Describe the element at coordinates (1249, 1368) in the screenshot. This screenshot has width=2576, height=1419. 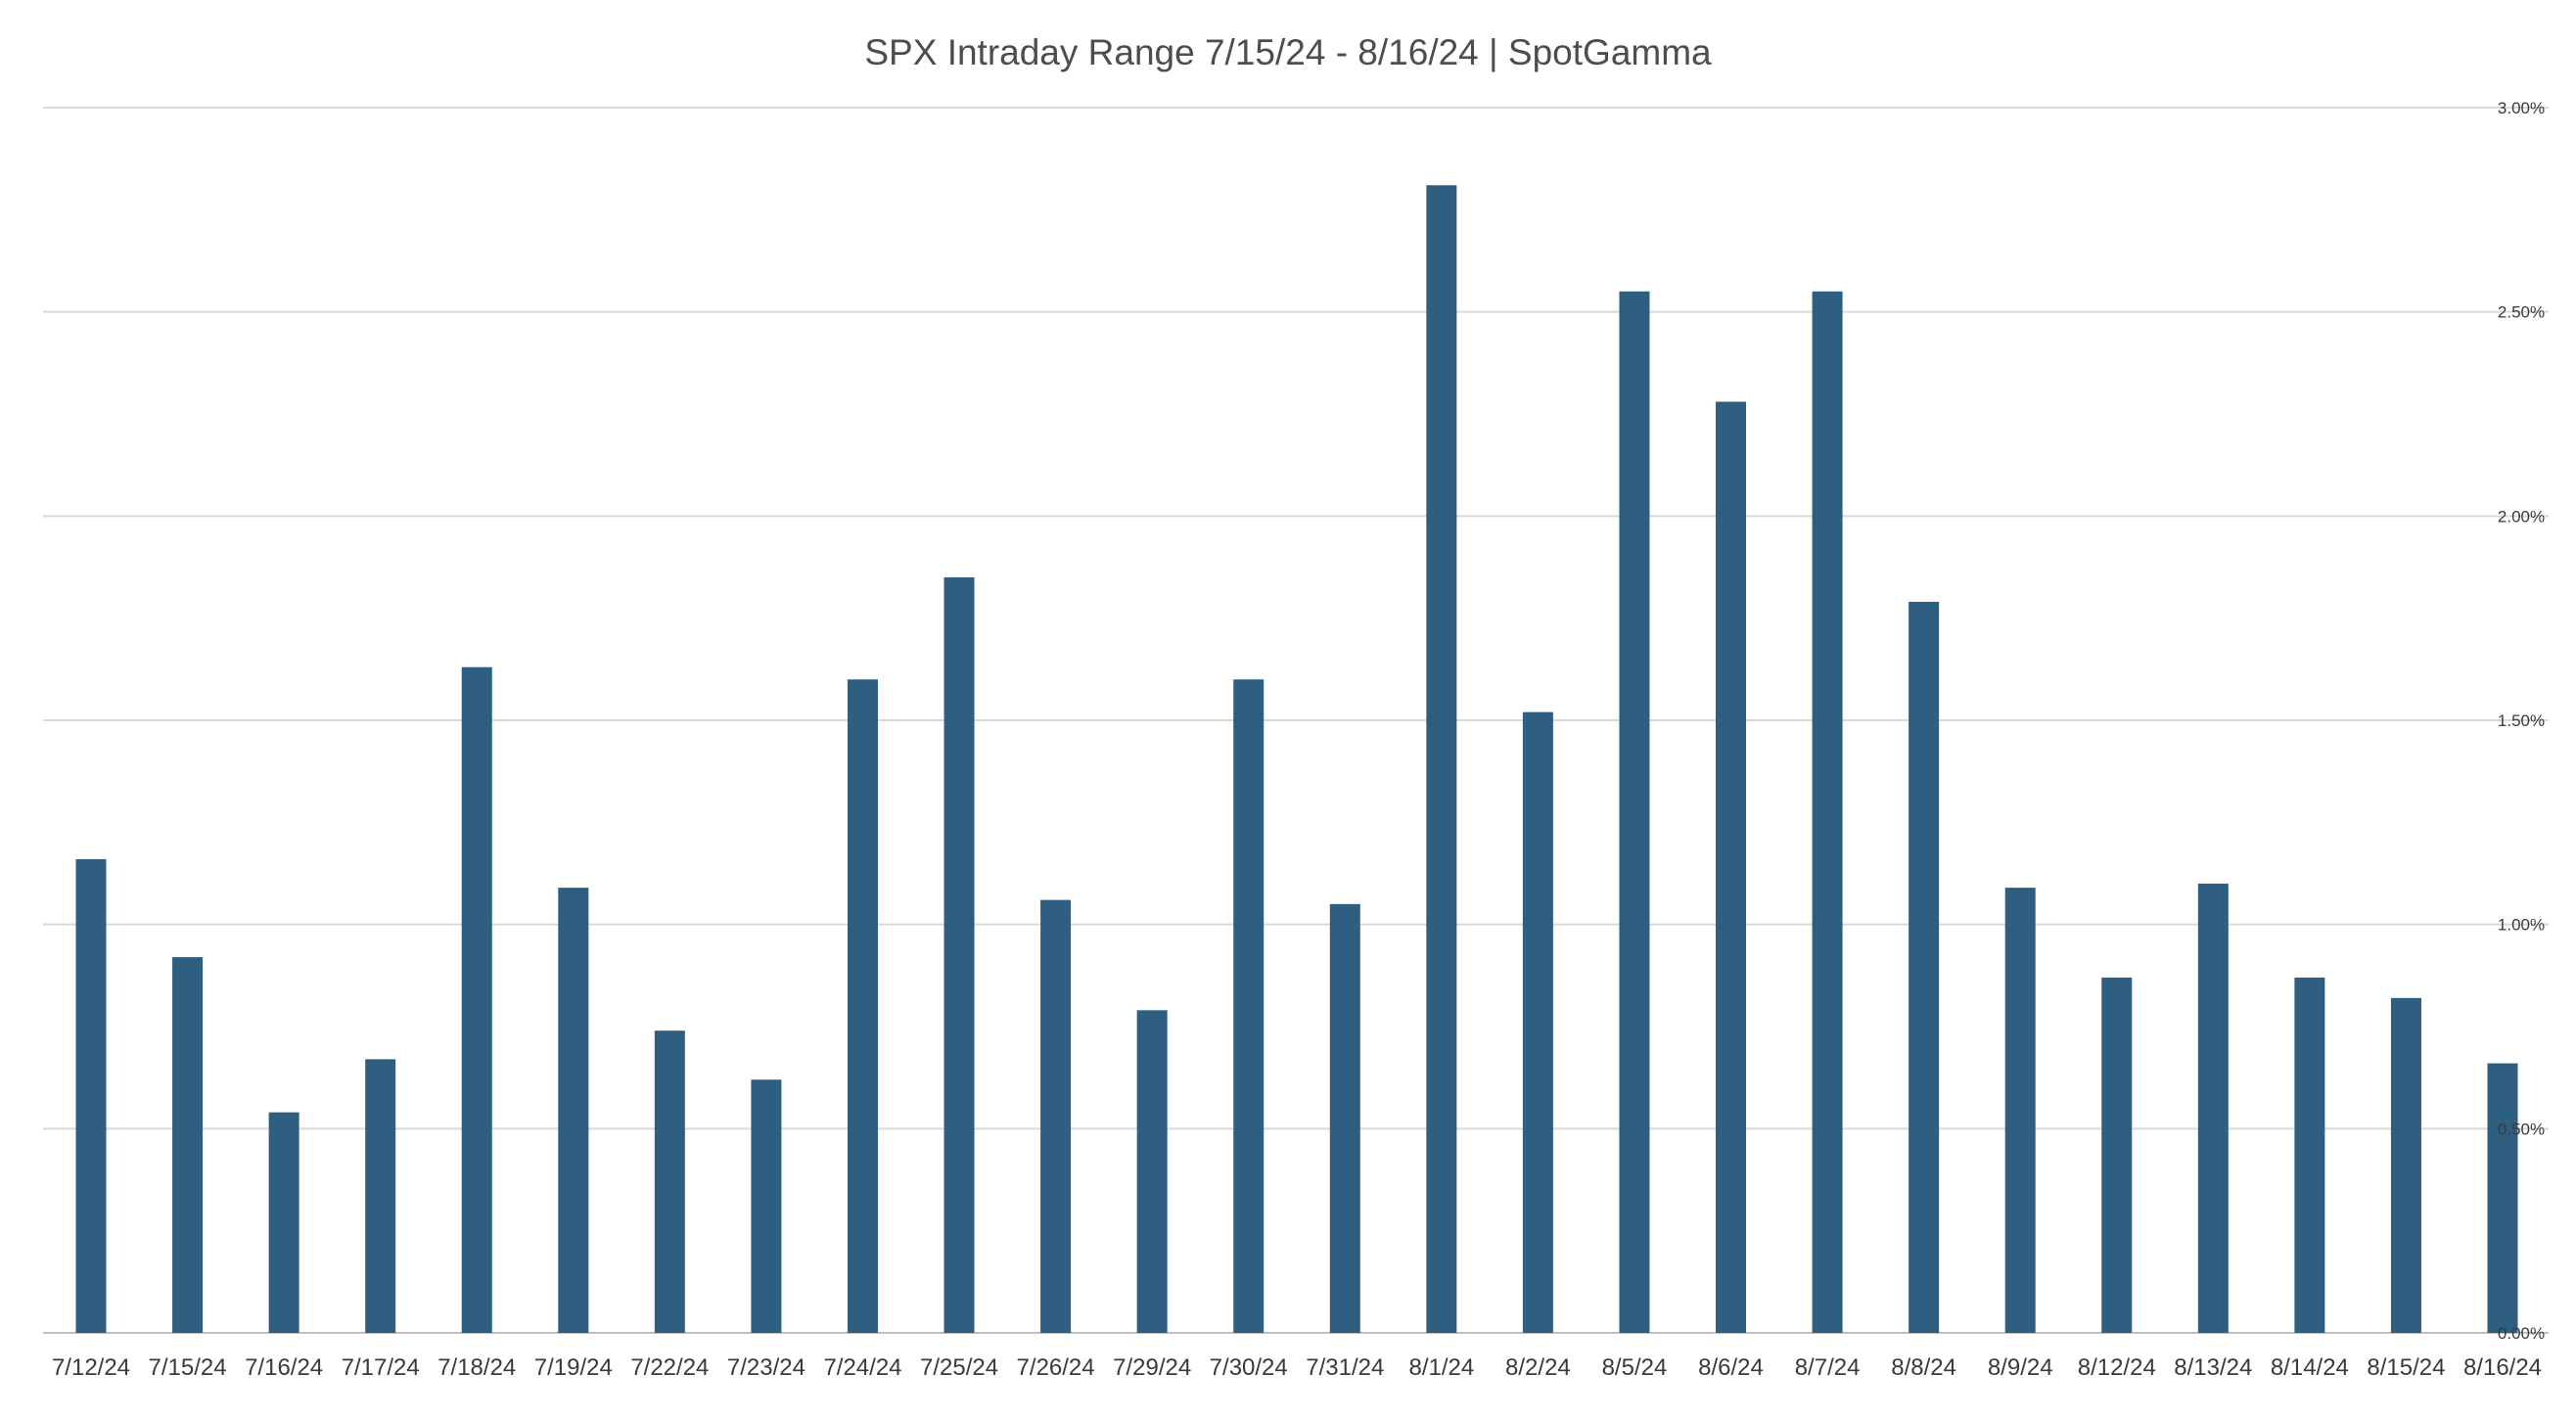
I see `x-tick-label: 7/30/24` at that location.